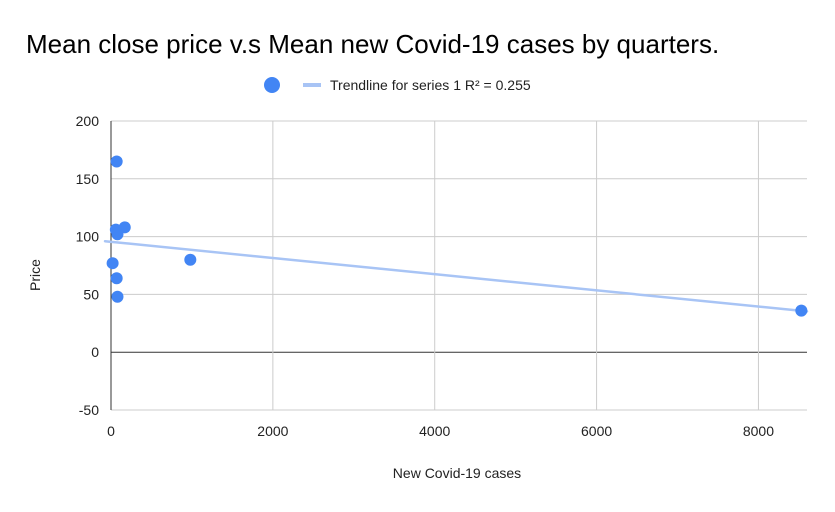  Describe the element at coordinates (89, 410) in the screenshot. I see `y-tick-label: -50` at that location.